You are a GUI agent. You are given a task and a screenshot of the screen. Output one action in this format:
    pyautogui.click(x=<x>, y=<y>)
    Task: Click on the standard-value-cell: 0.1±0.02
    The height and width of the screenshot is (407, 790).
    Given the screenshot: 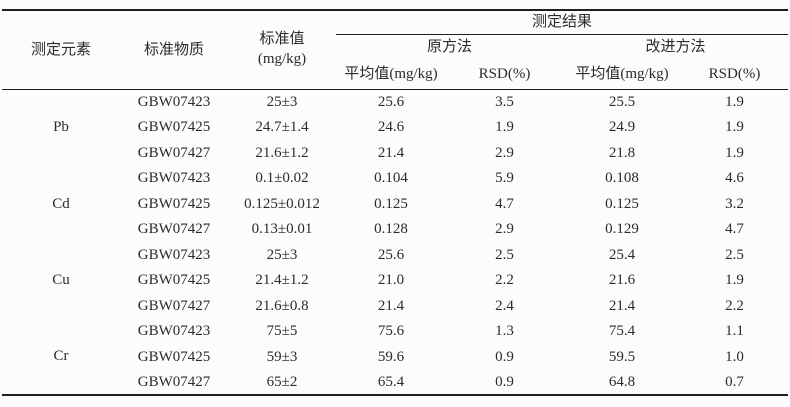 What is the action you would take?
    pyautogui.click(x=282, y=178)
    